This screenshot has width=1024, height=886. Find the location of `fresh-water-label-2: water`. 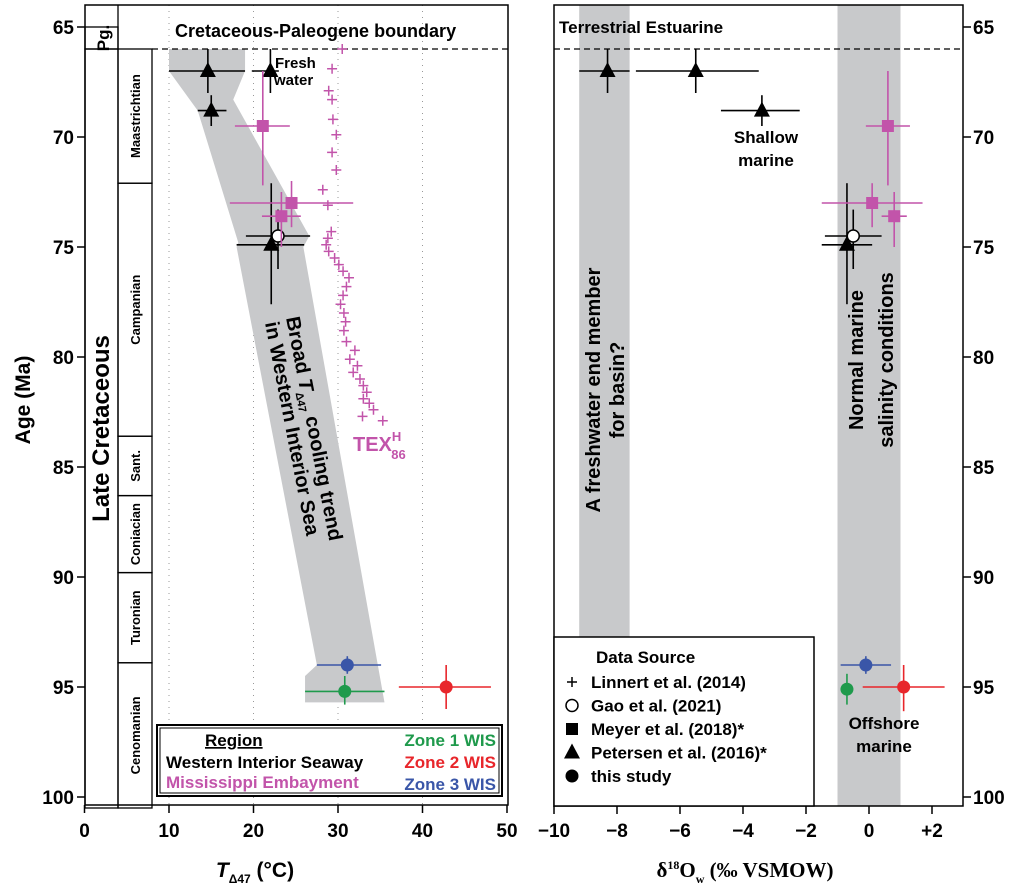

fresh-water-label-2: water is located at coordinates (293, 80).